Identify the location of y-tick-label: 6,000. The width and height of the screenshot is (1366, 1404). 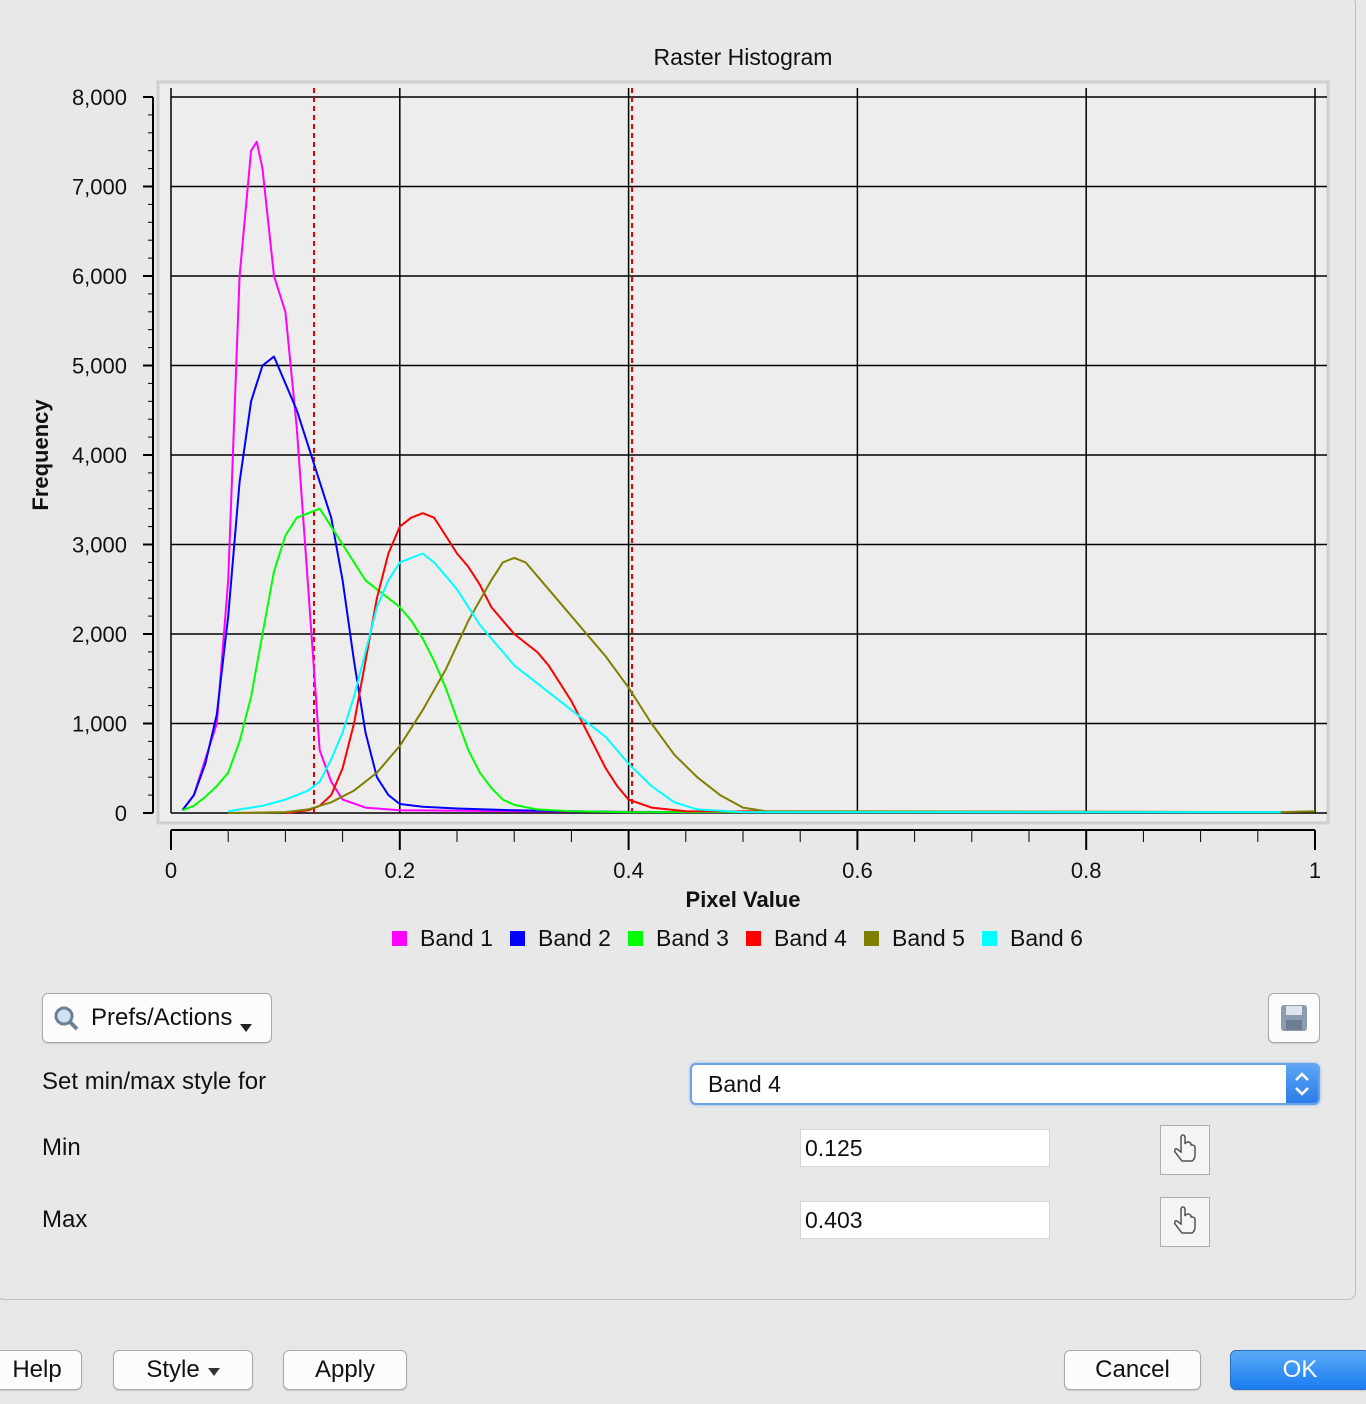
(99, 276).